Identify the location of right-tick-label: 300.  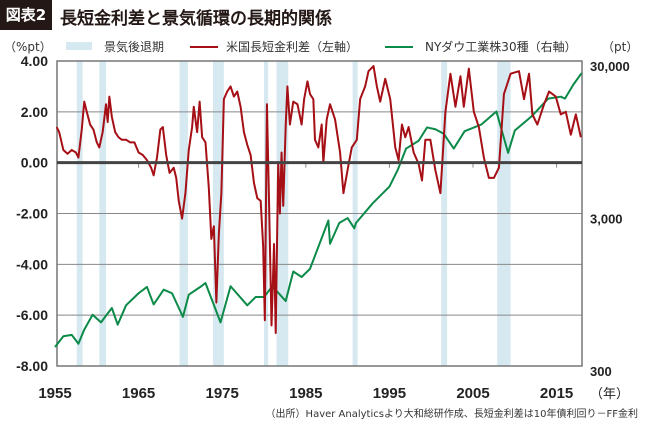
(601, 371).